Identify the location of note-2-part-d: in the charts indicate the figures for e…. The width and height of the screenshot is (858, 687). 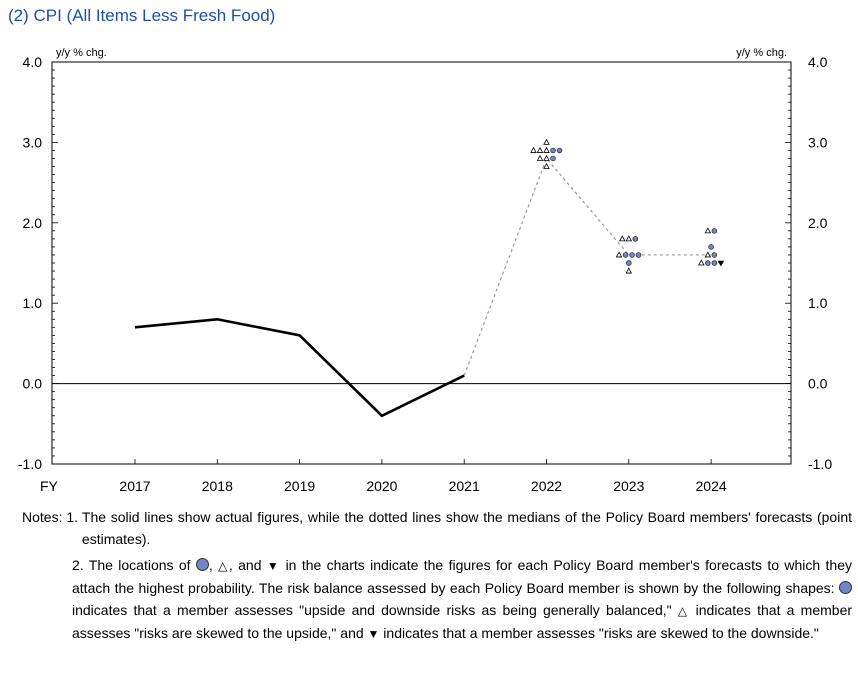
(462, 576).